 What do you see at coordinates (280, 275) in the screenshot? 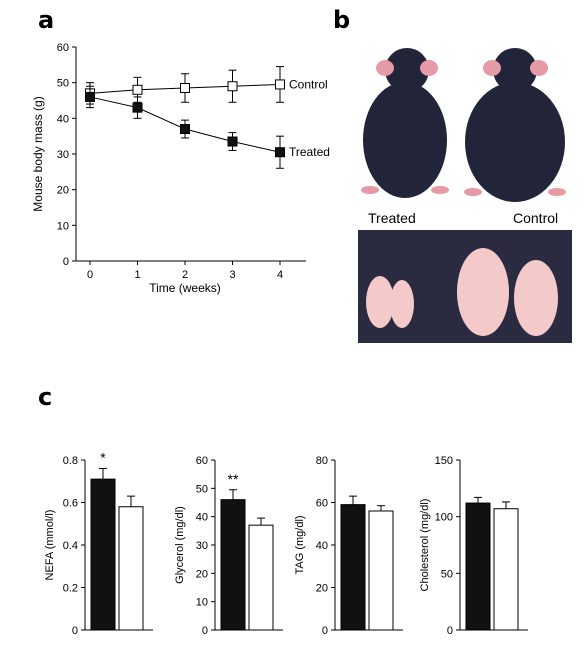
I see `x-tick-label: 4` at bounding box center [280, 275].